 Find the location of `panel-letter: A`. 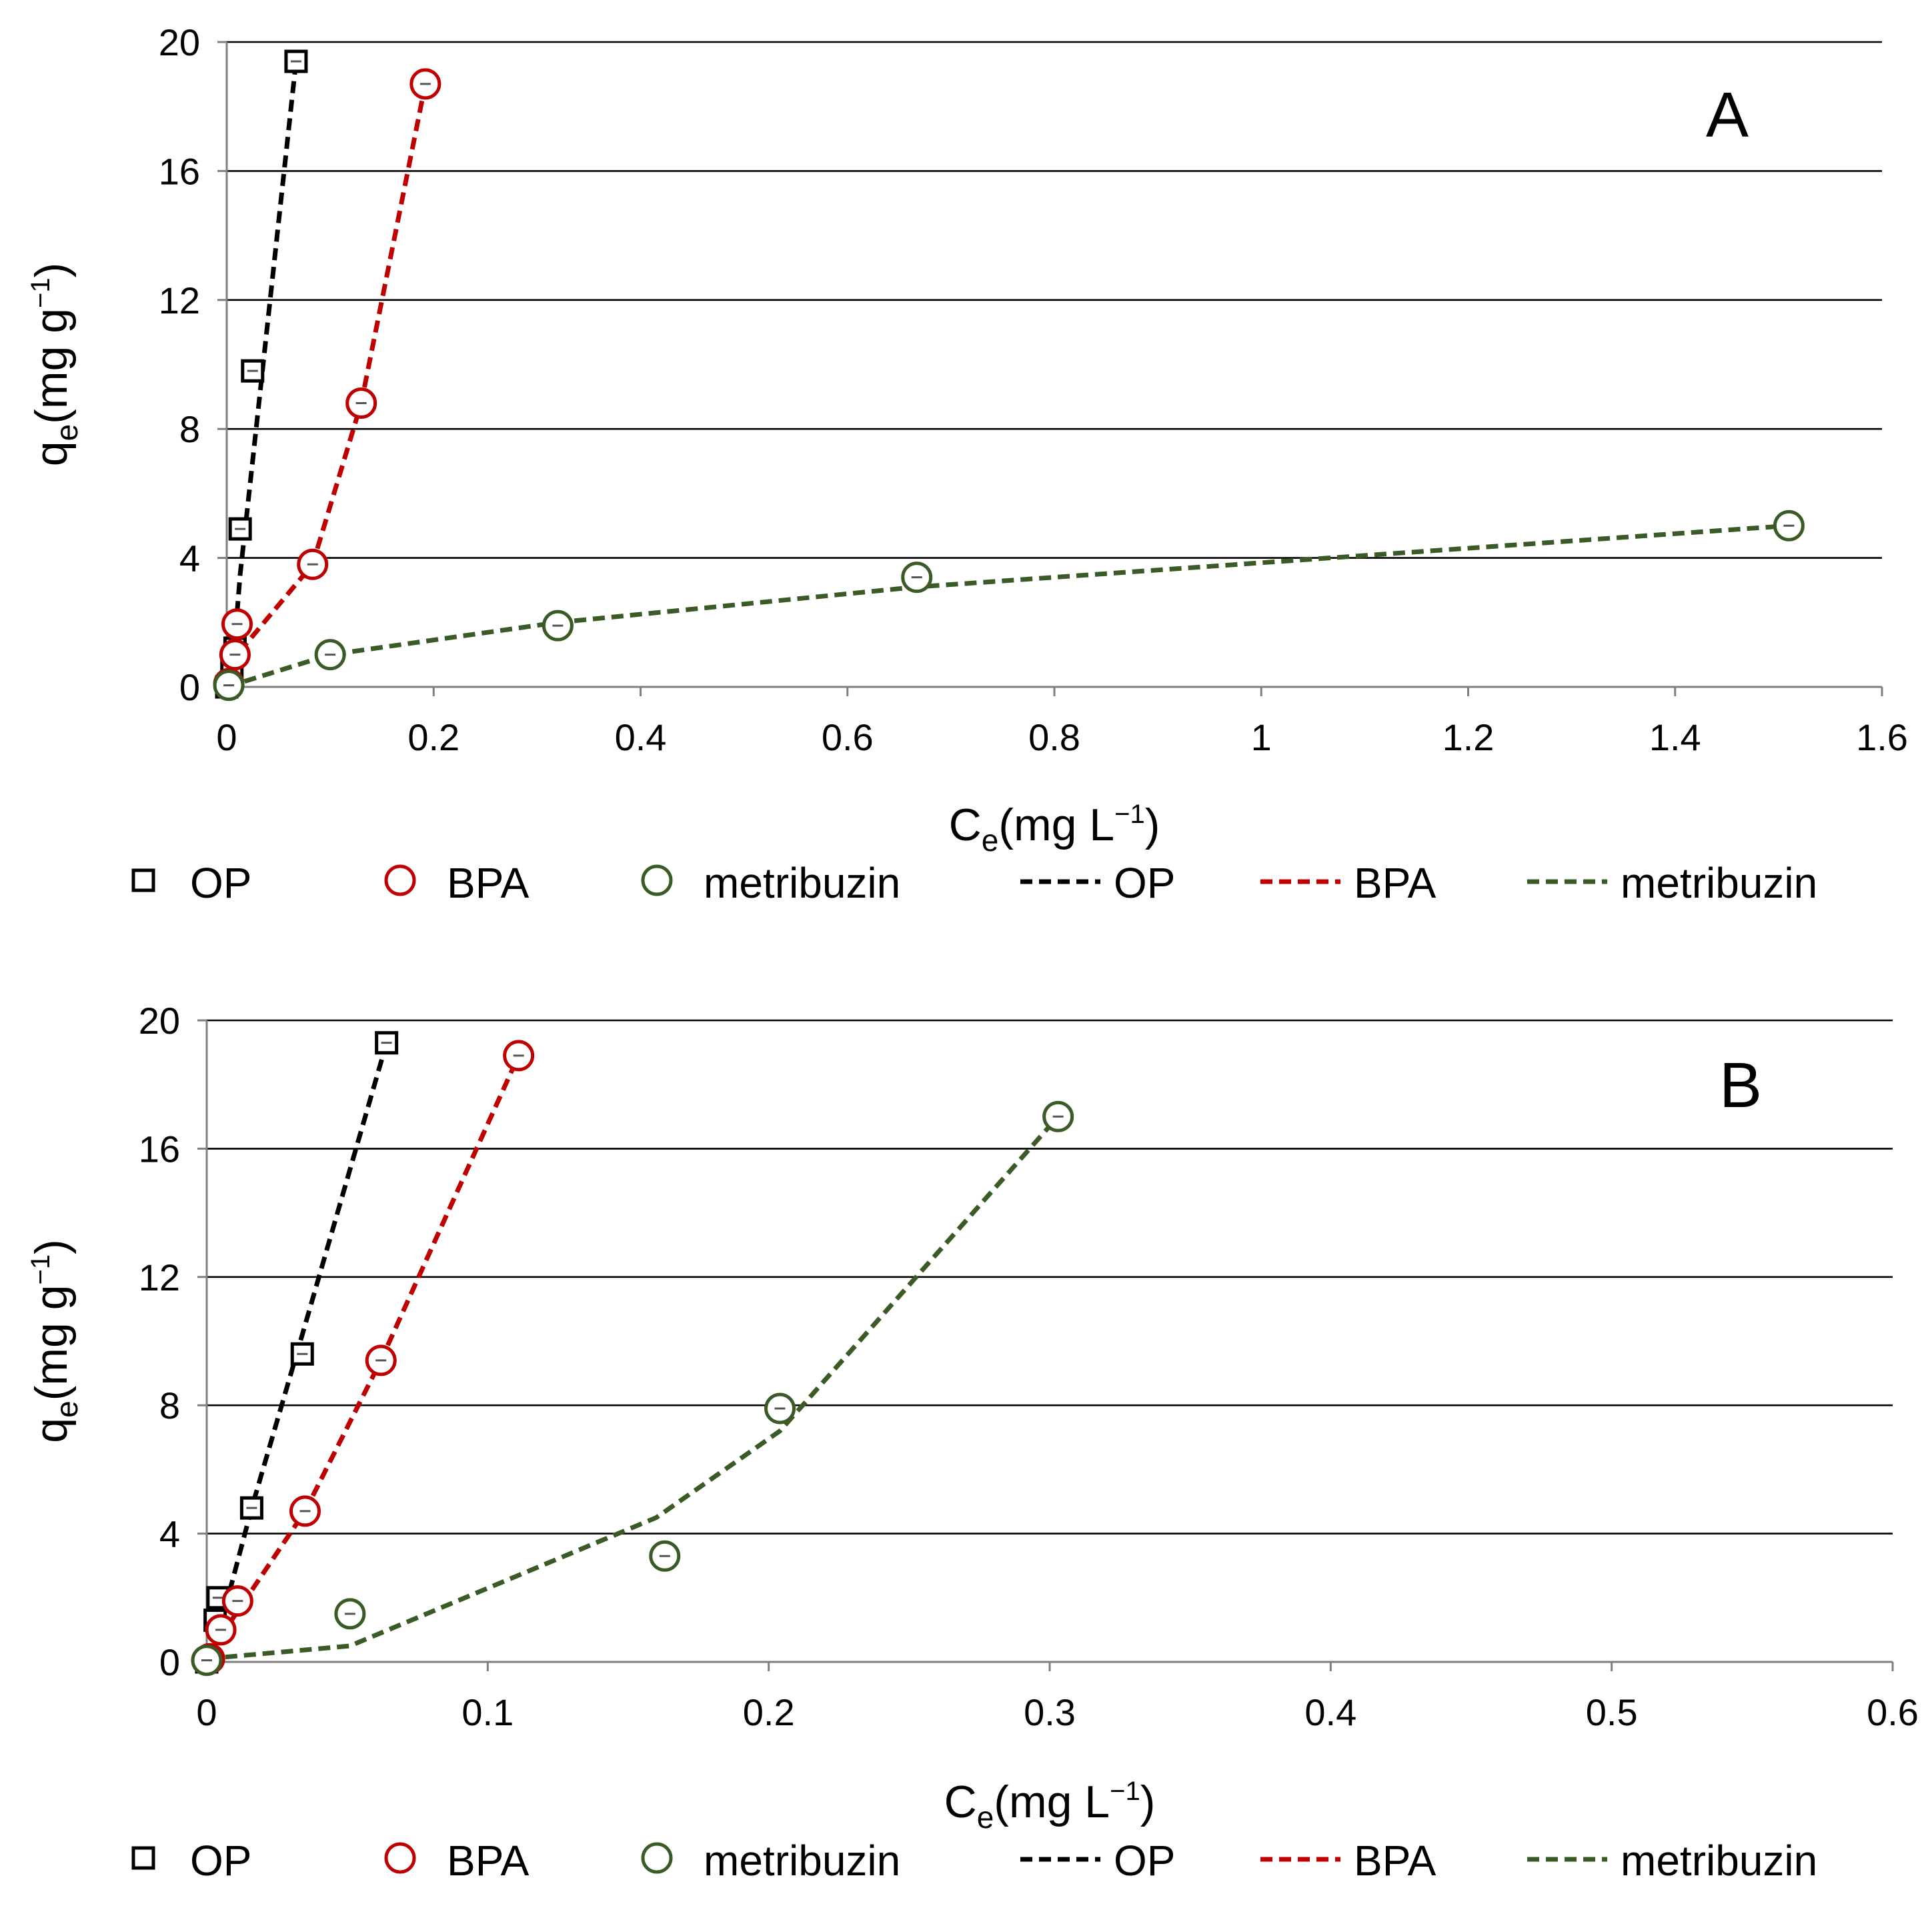

panel-letter: A is located at coordinates (1727, 115).